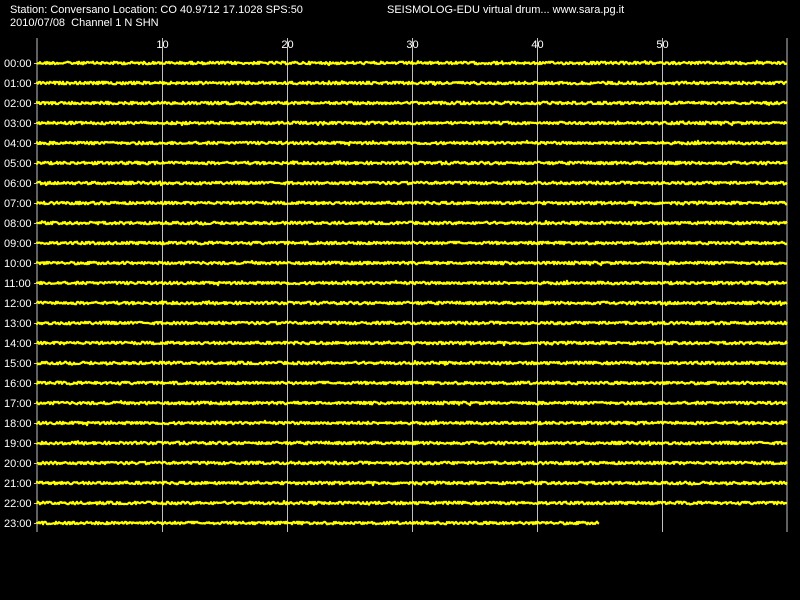  I want to click on hour-label: 03:00, so click(18, 124).